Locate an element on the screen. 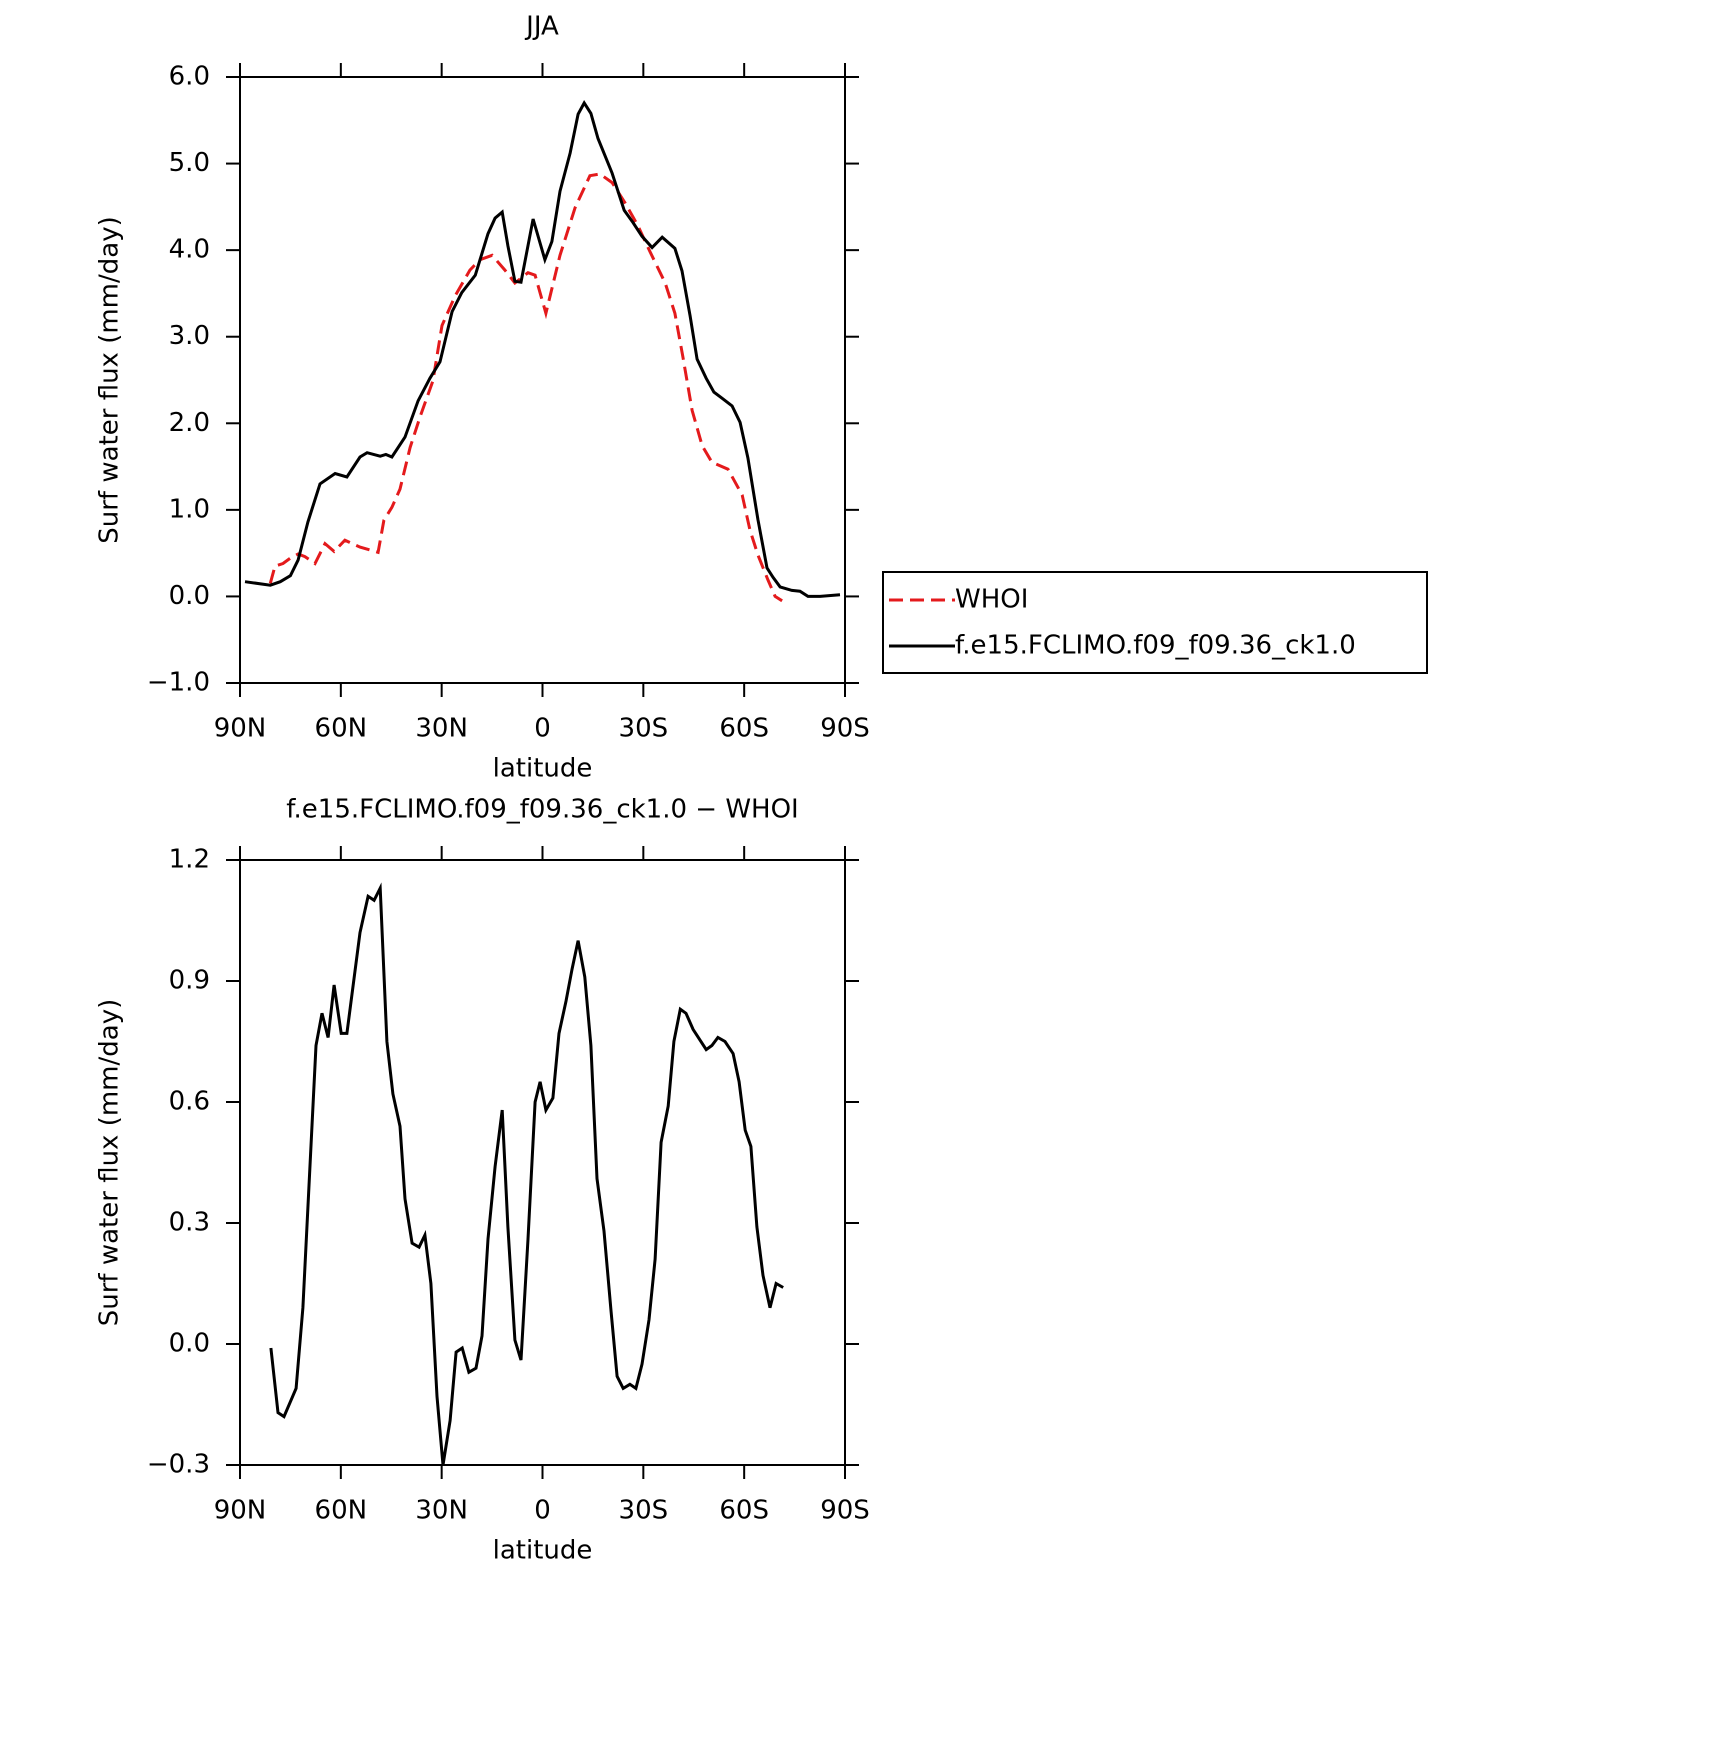 The width and height of the screenshot is (1710, 1762). legend-label: WHOI is located at coordinates (991, 600).